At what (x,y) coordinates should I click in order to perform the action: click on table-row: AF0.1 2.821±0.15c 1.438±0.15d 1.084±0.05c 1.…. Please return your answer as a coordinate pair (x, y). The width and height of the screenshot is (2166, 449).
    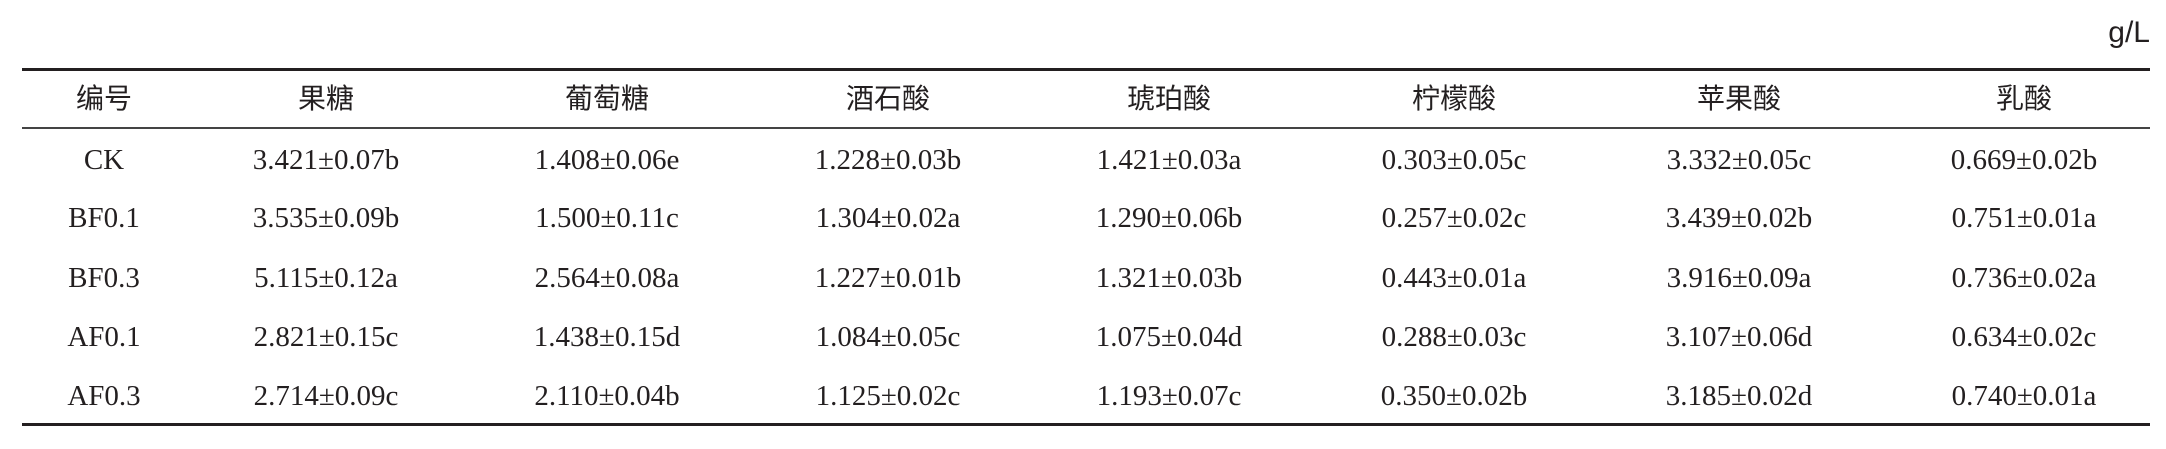
    Looking at the image, I should click on (1083, 337).